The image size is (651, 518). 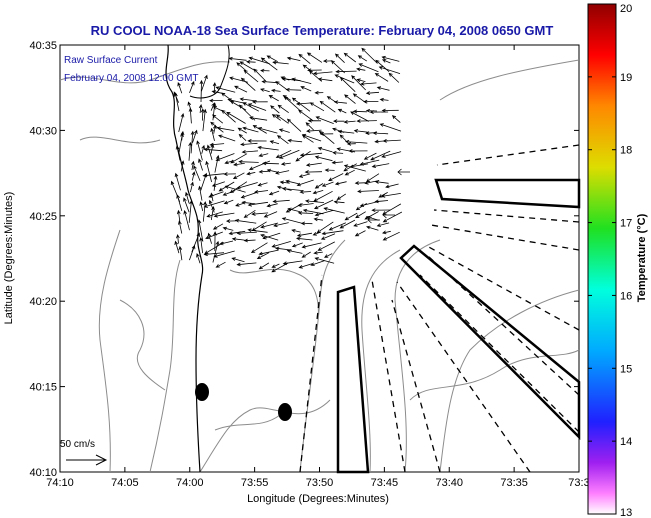 I want to click on colorbar-ticks: 20 19 18 17 16 15 14 13, so click(x=610, y=260).